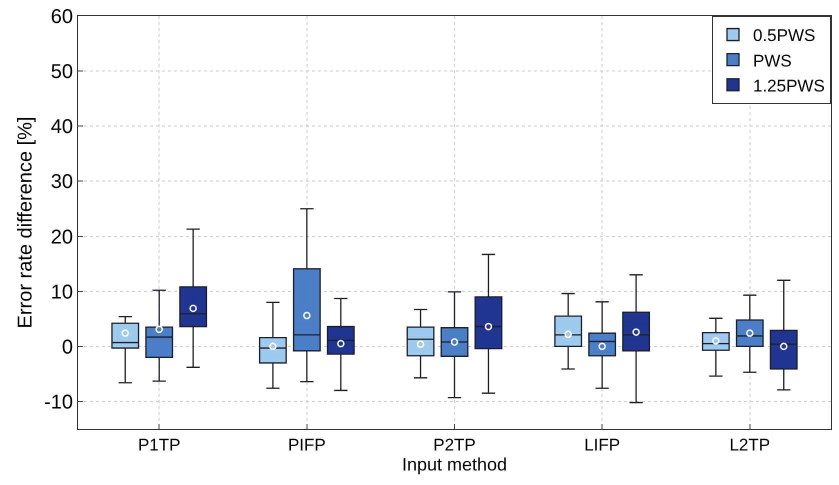  I want to click on x-tick-label: LIFP, so click(602, 444).